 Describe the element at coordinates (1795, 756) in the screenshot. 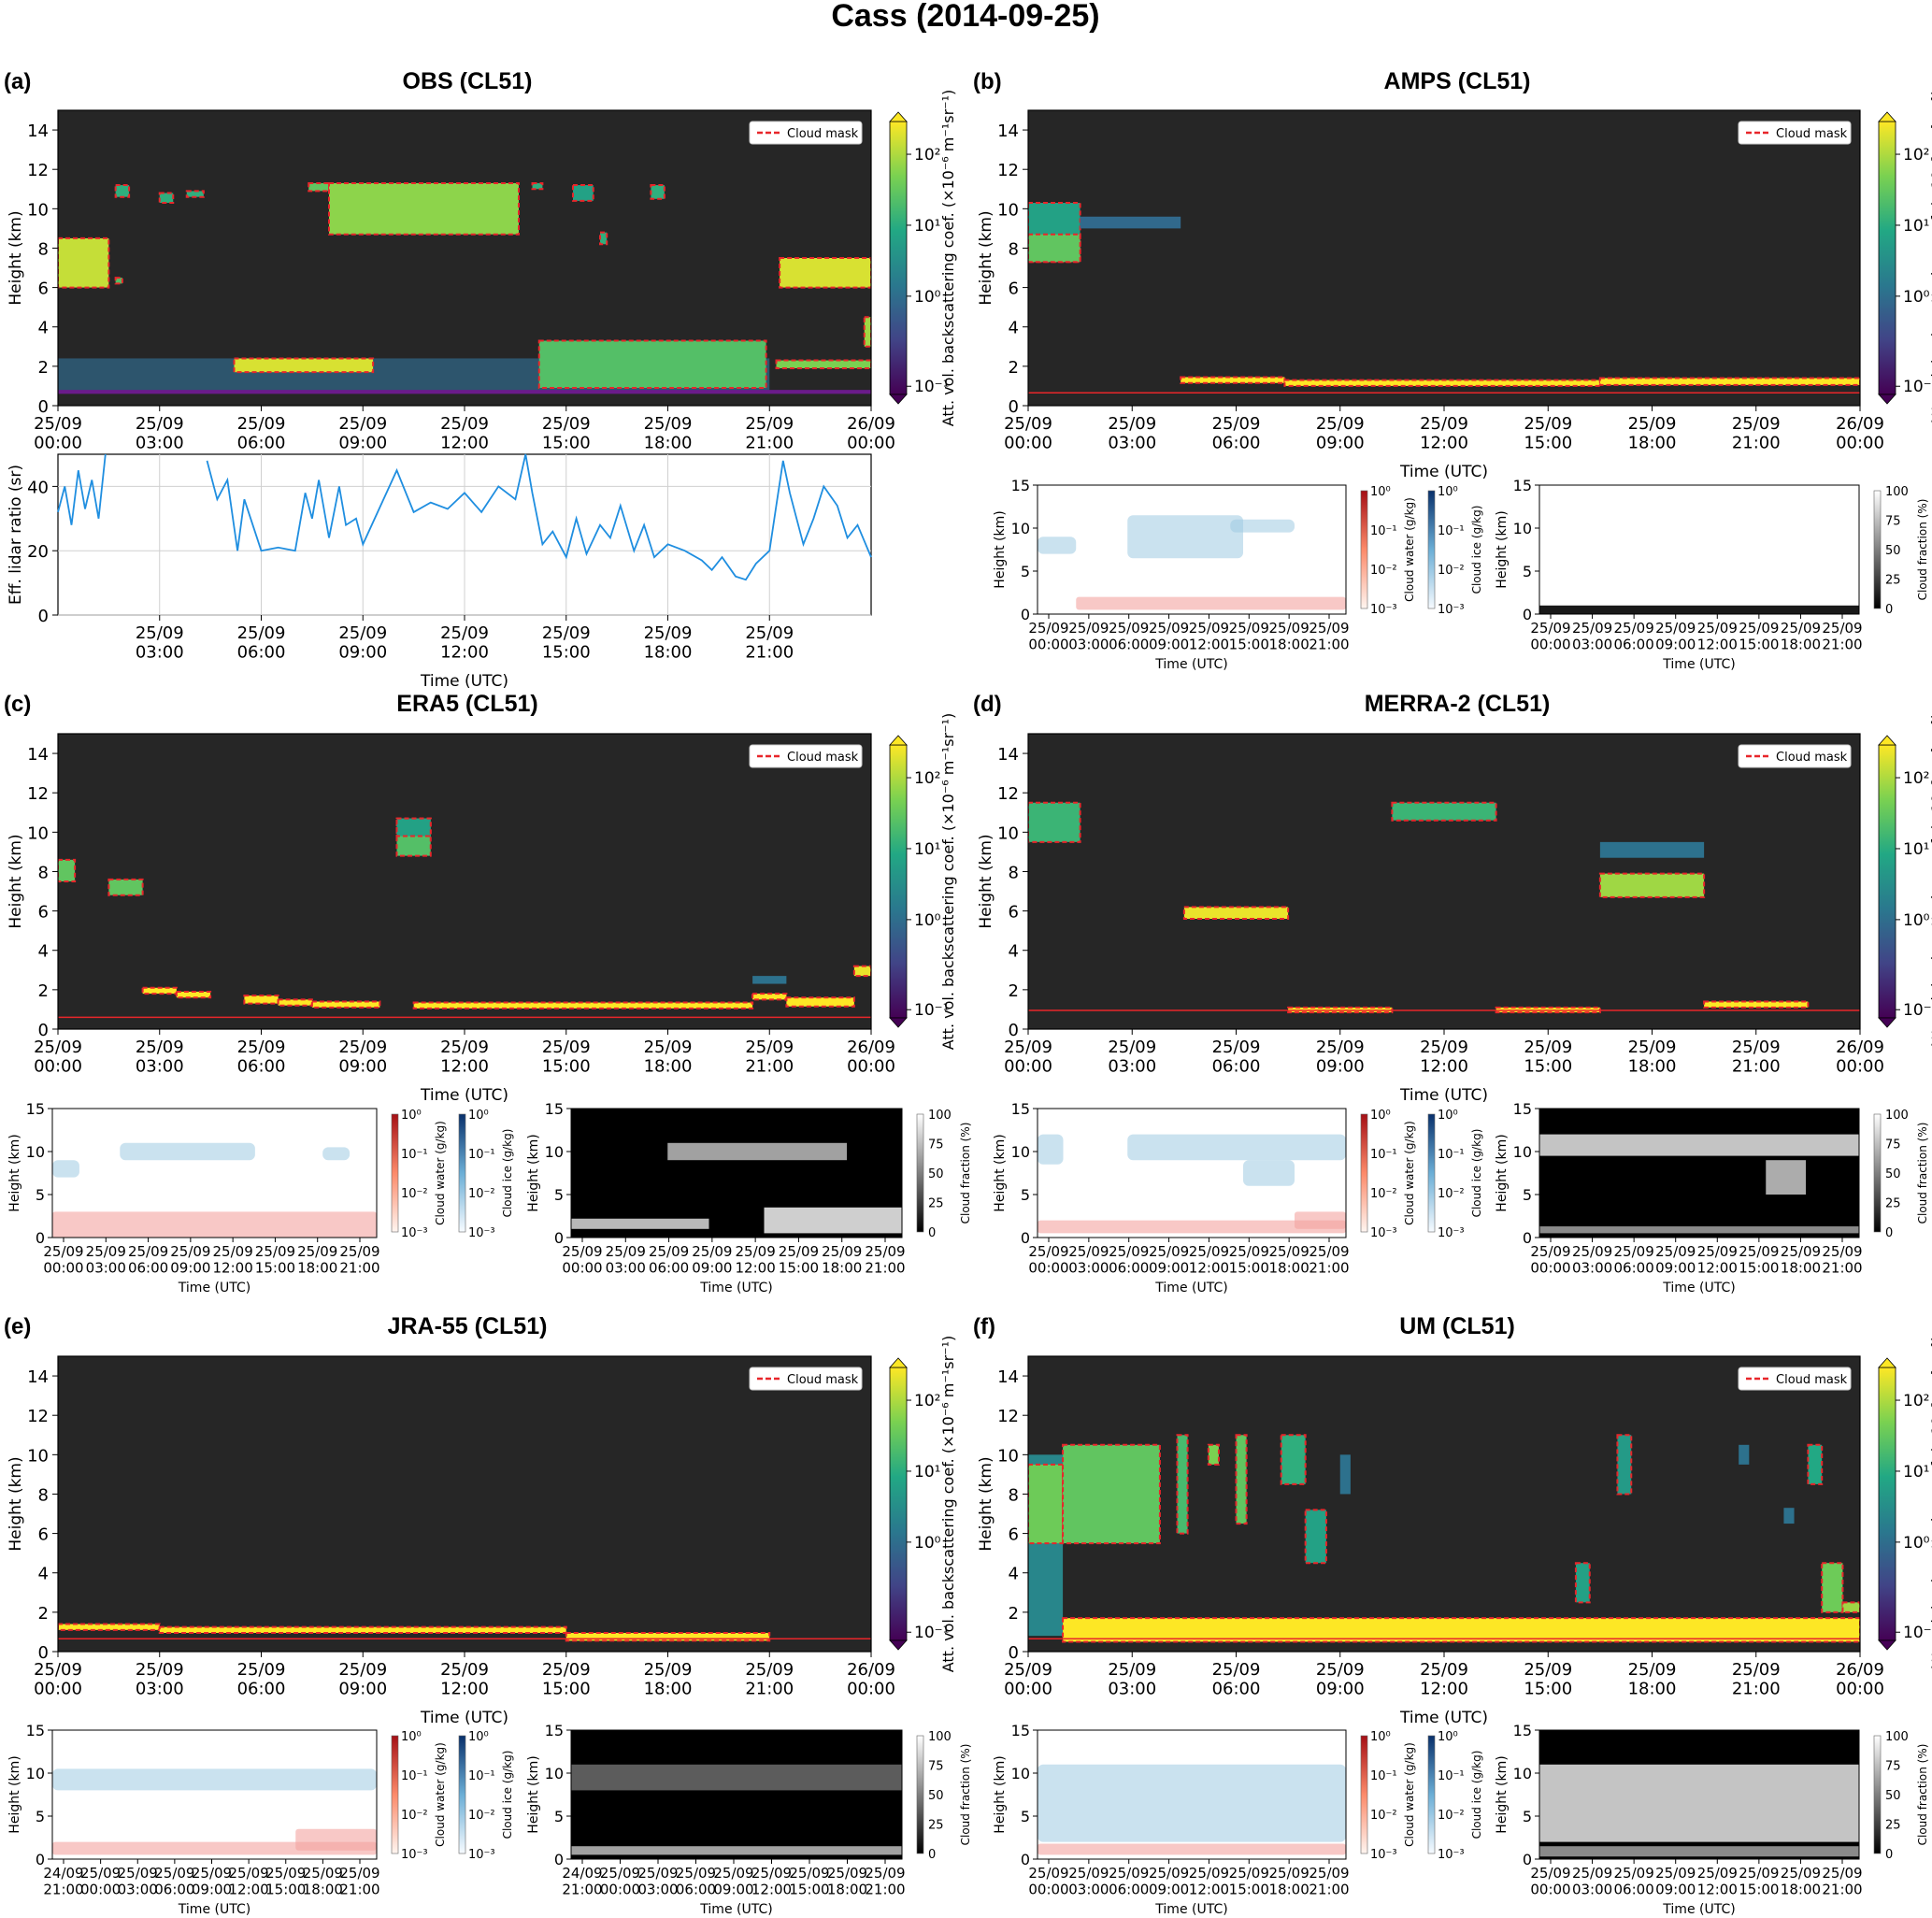

I see `legend-box` at that location.